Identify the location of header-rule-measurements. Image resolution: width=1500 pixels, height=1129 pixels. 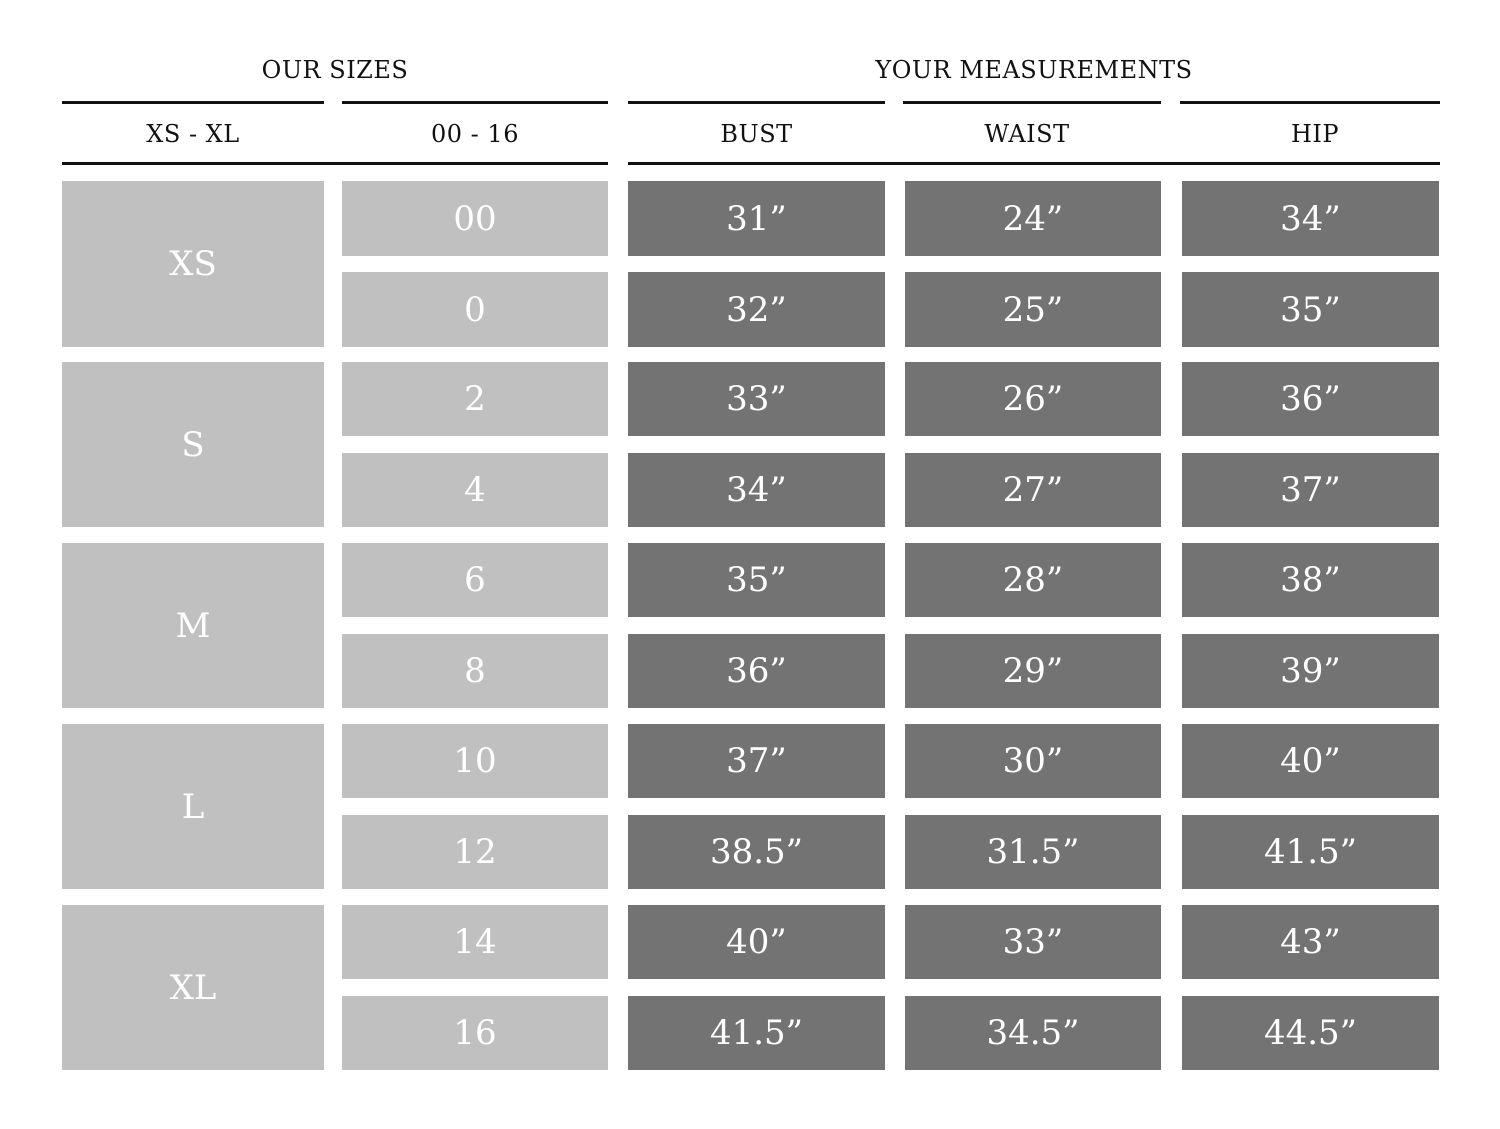
(1034, 163).